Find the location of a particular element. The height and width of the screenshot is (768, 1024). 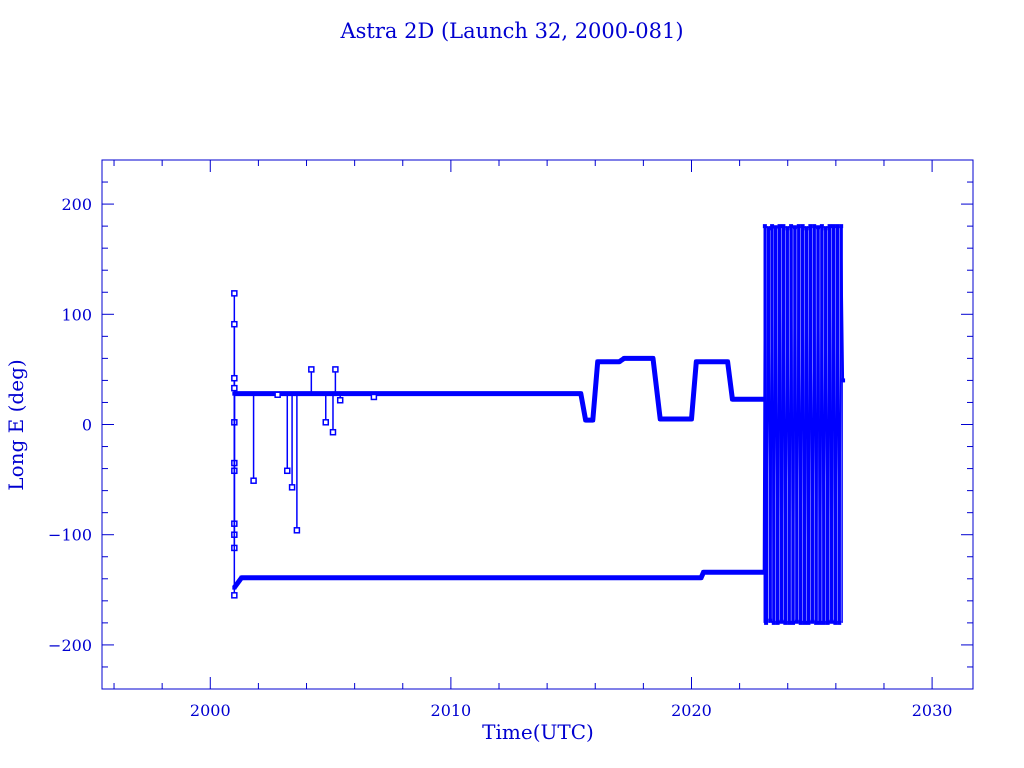

y-tick-label: −100 is located at coordinates (70, 535).